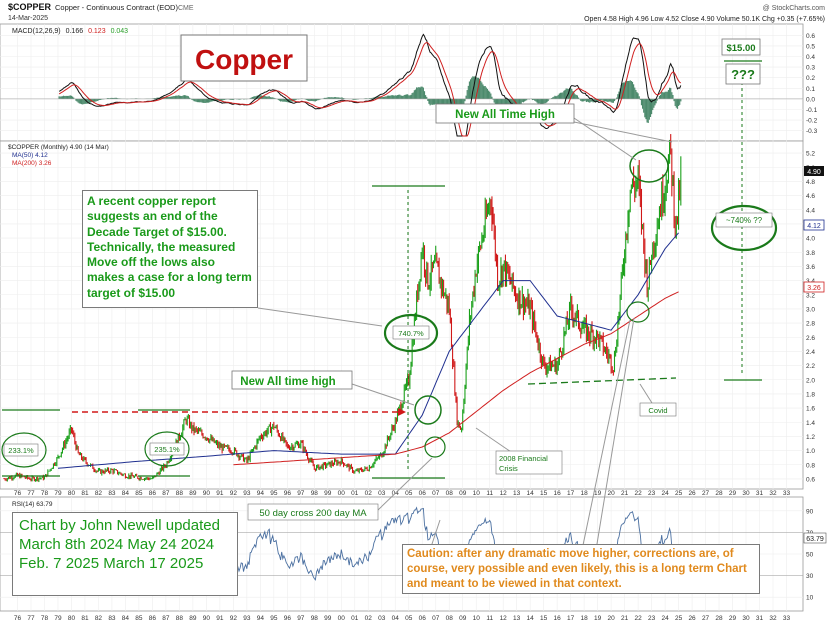  What do you see at coordinates (638, 618) in the screenshot?
I see `x-tick-label-bottom: 22` at bounding box center [638, 618].